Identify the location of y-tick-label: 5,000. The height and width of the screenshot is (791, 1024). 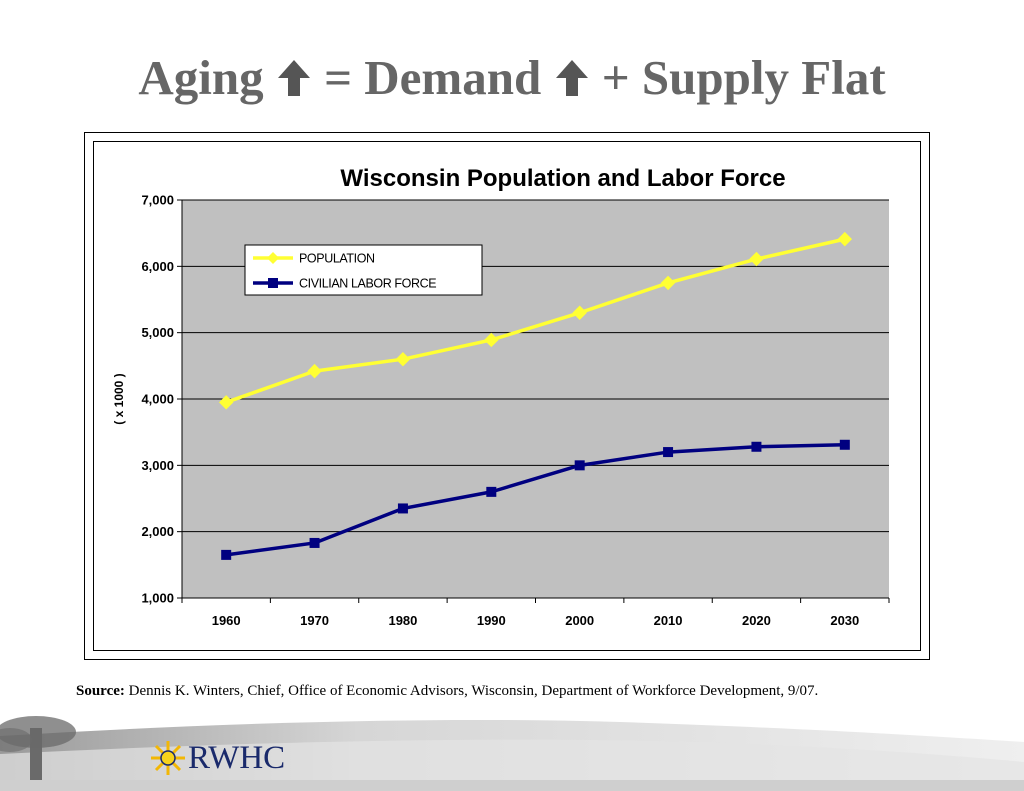
(157, 332).